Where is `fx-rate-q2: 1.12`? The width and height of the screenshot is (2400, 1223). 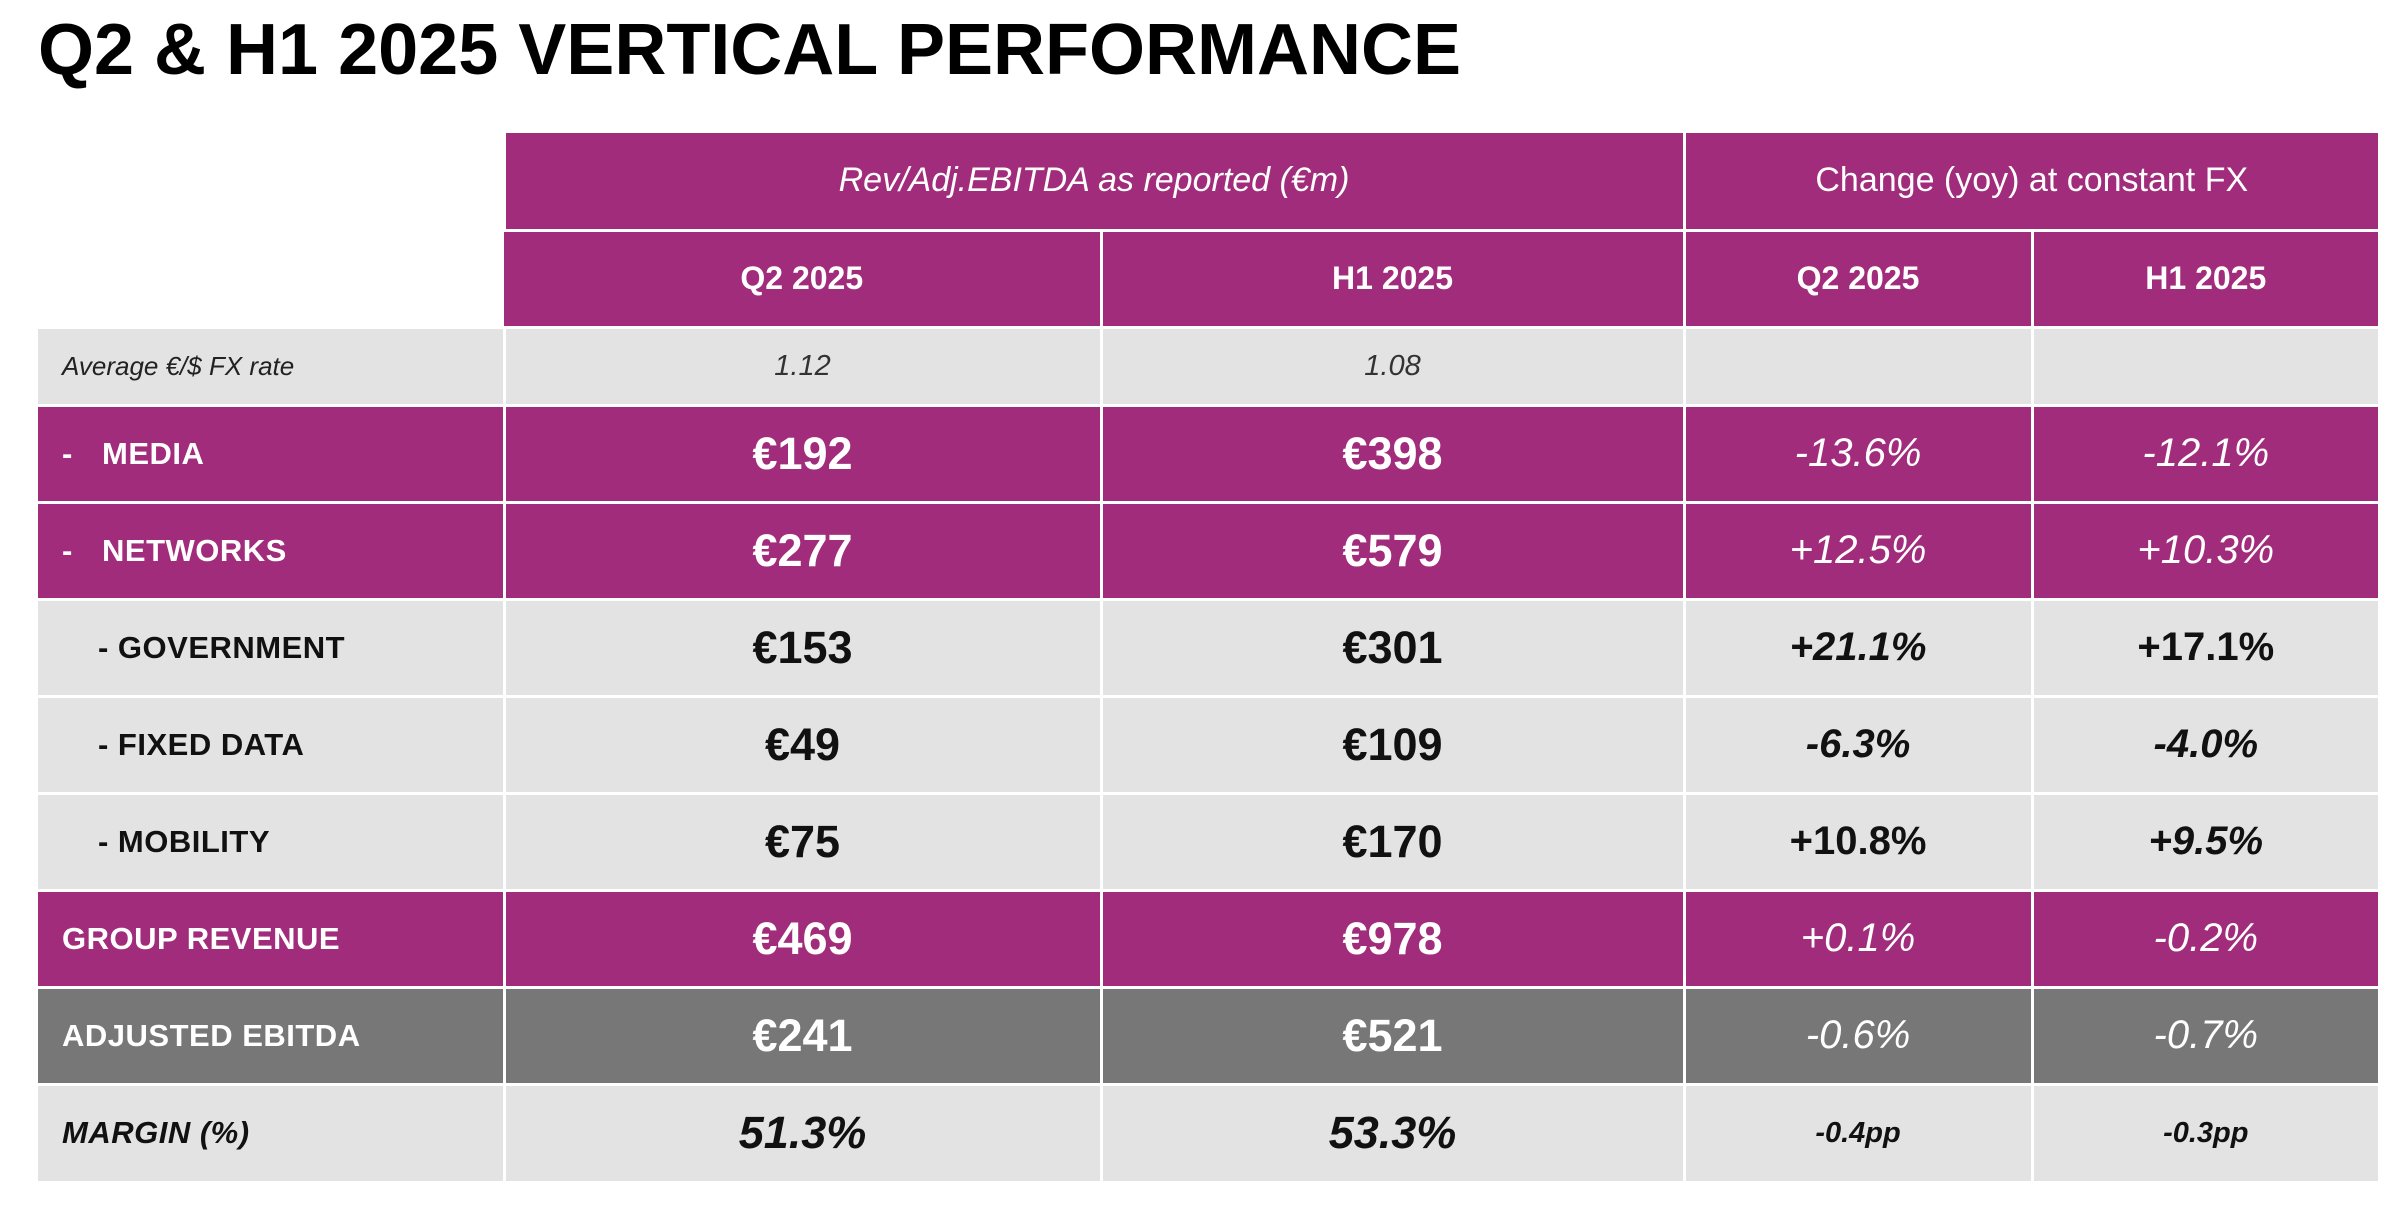
fx-rate-q2: 1.12 is located at coordinates (801, 365).